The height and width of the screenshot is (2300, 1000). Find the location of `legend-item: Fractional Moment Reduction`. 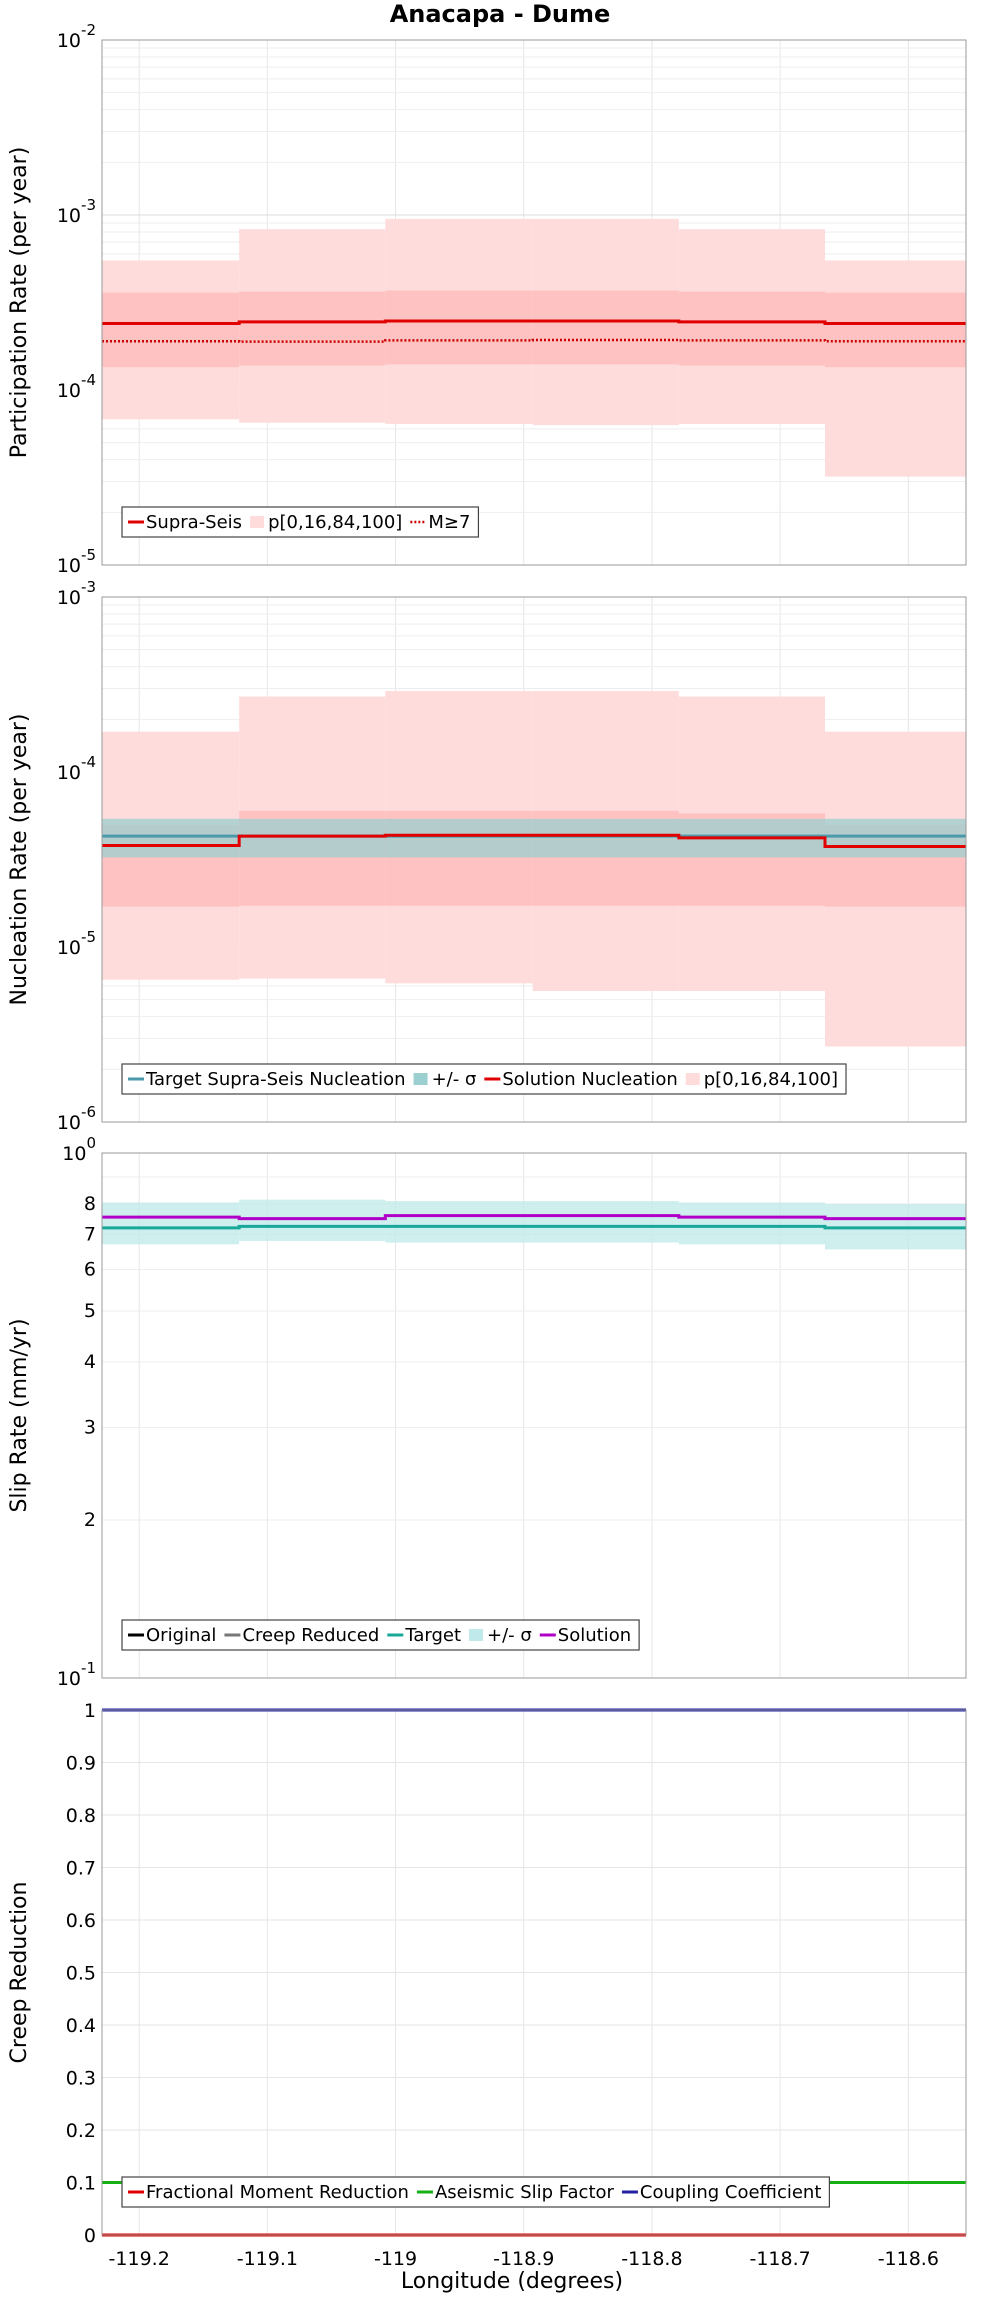

legend-item: Fractional Moment Reduction is located at coordinates (268, 2192).